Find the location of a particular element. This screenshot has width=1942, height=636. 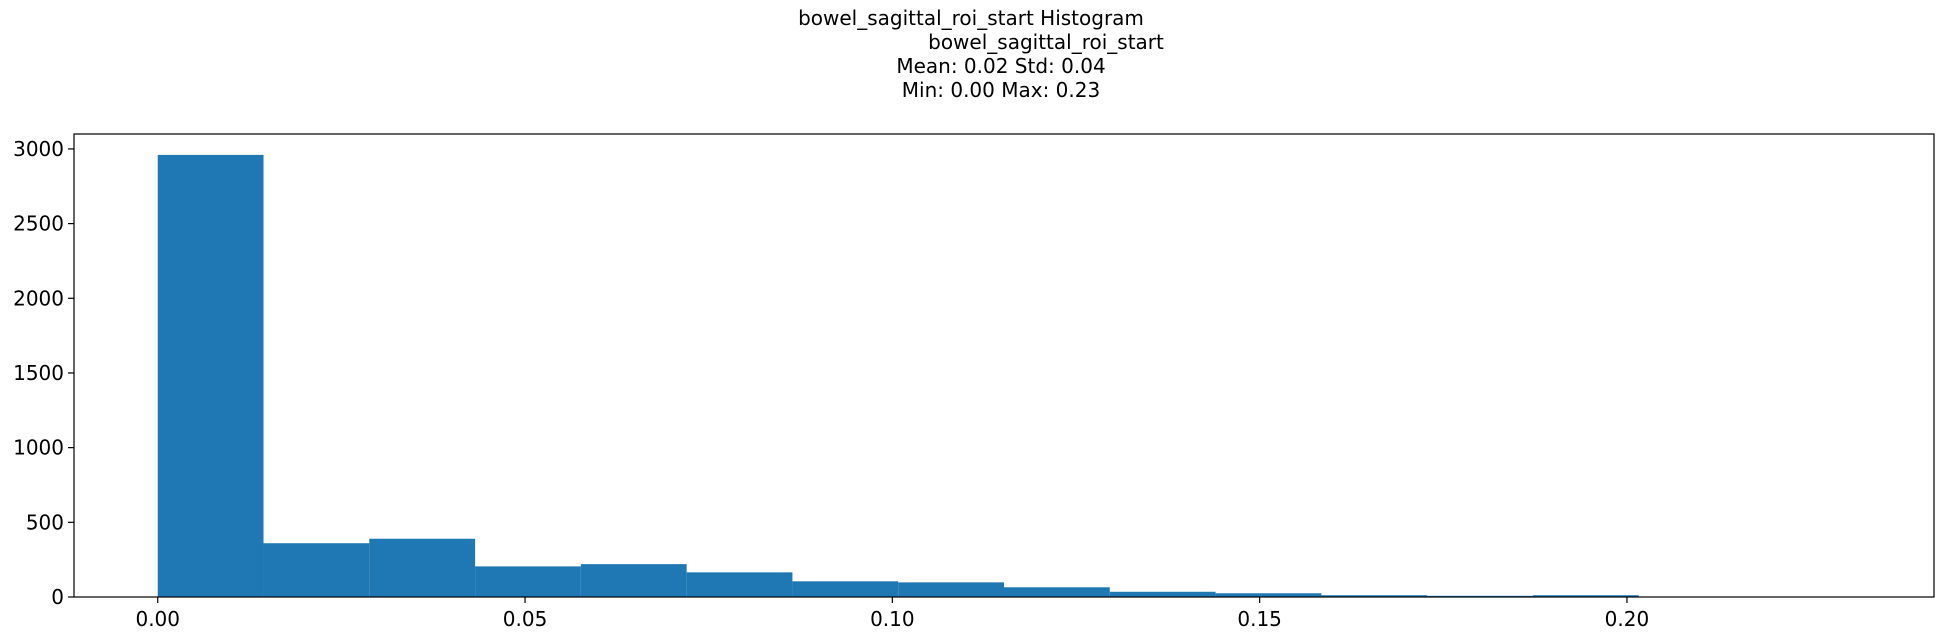

x-axis: 0.00 0.05 0.10 0.15 0.20 is located at coordinates (892, 614).